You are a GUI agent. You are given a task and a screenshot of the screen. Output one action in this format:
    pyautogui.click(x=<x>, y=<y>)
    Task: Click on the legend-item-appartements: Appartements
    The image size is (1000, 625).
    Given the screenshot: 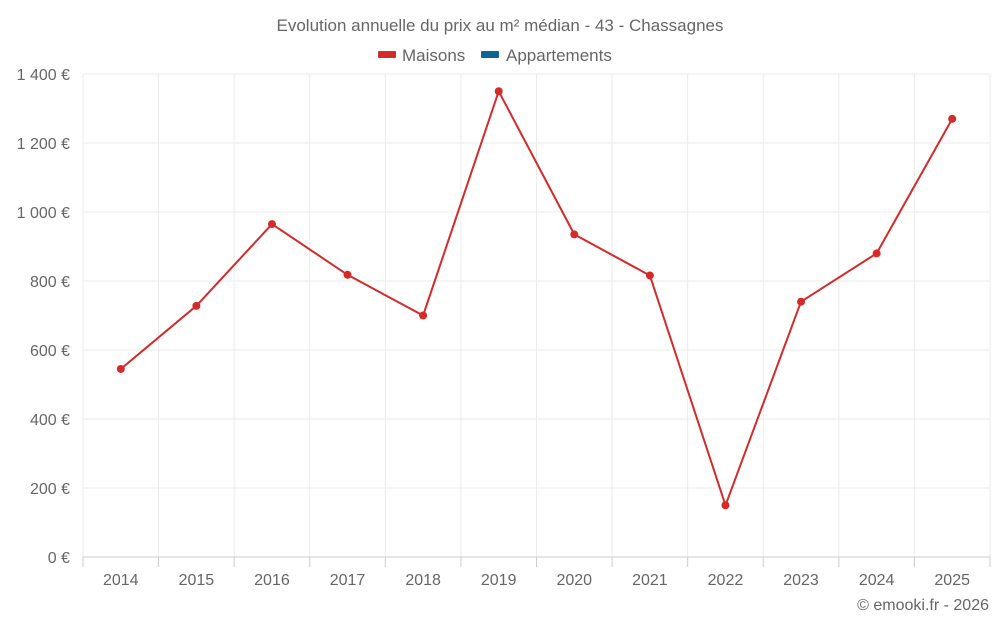 What is the action you would take?
    pyautogui.click(x=546, y=55)
    